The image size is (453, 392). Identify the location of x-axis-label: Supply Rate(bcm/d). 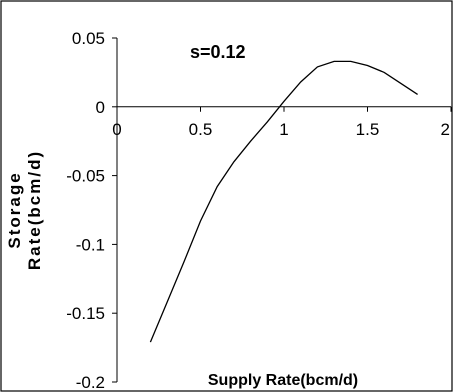
(283, 380).